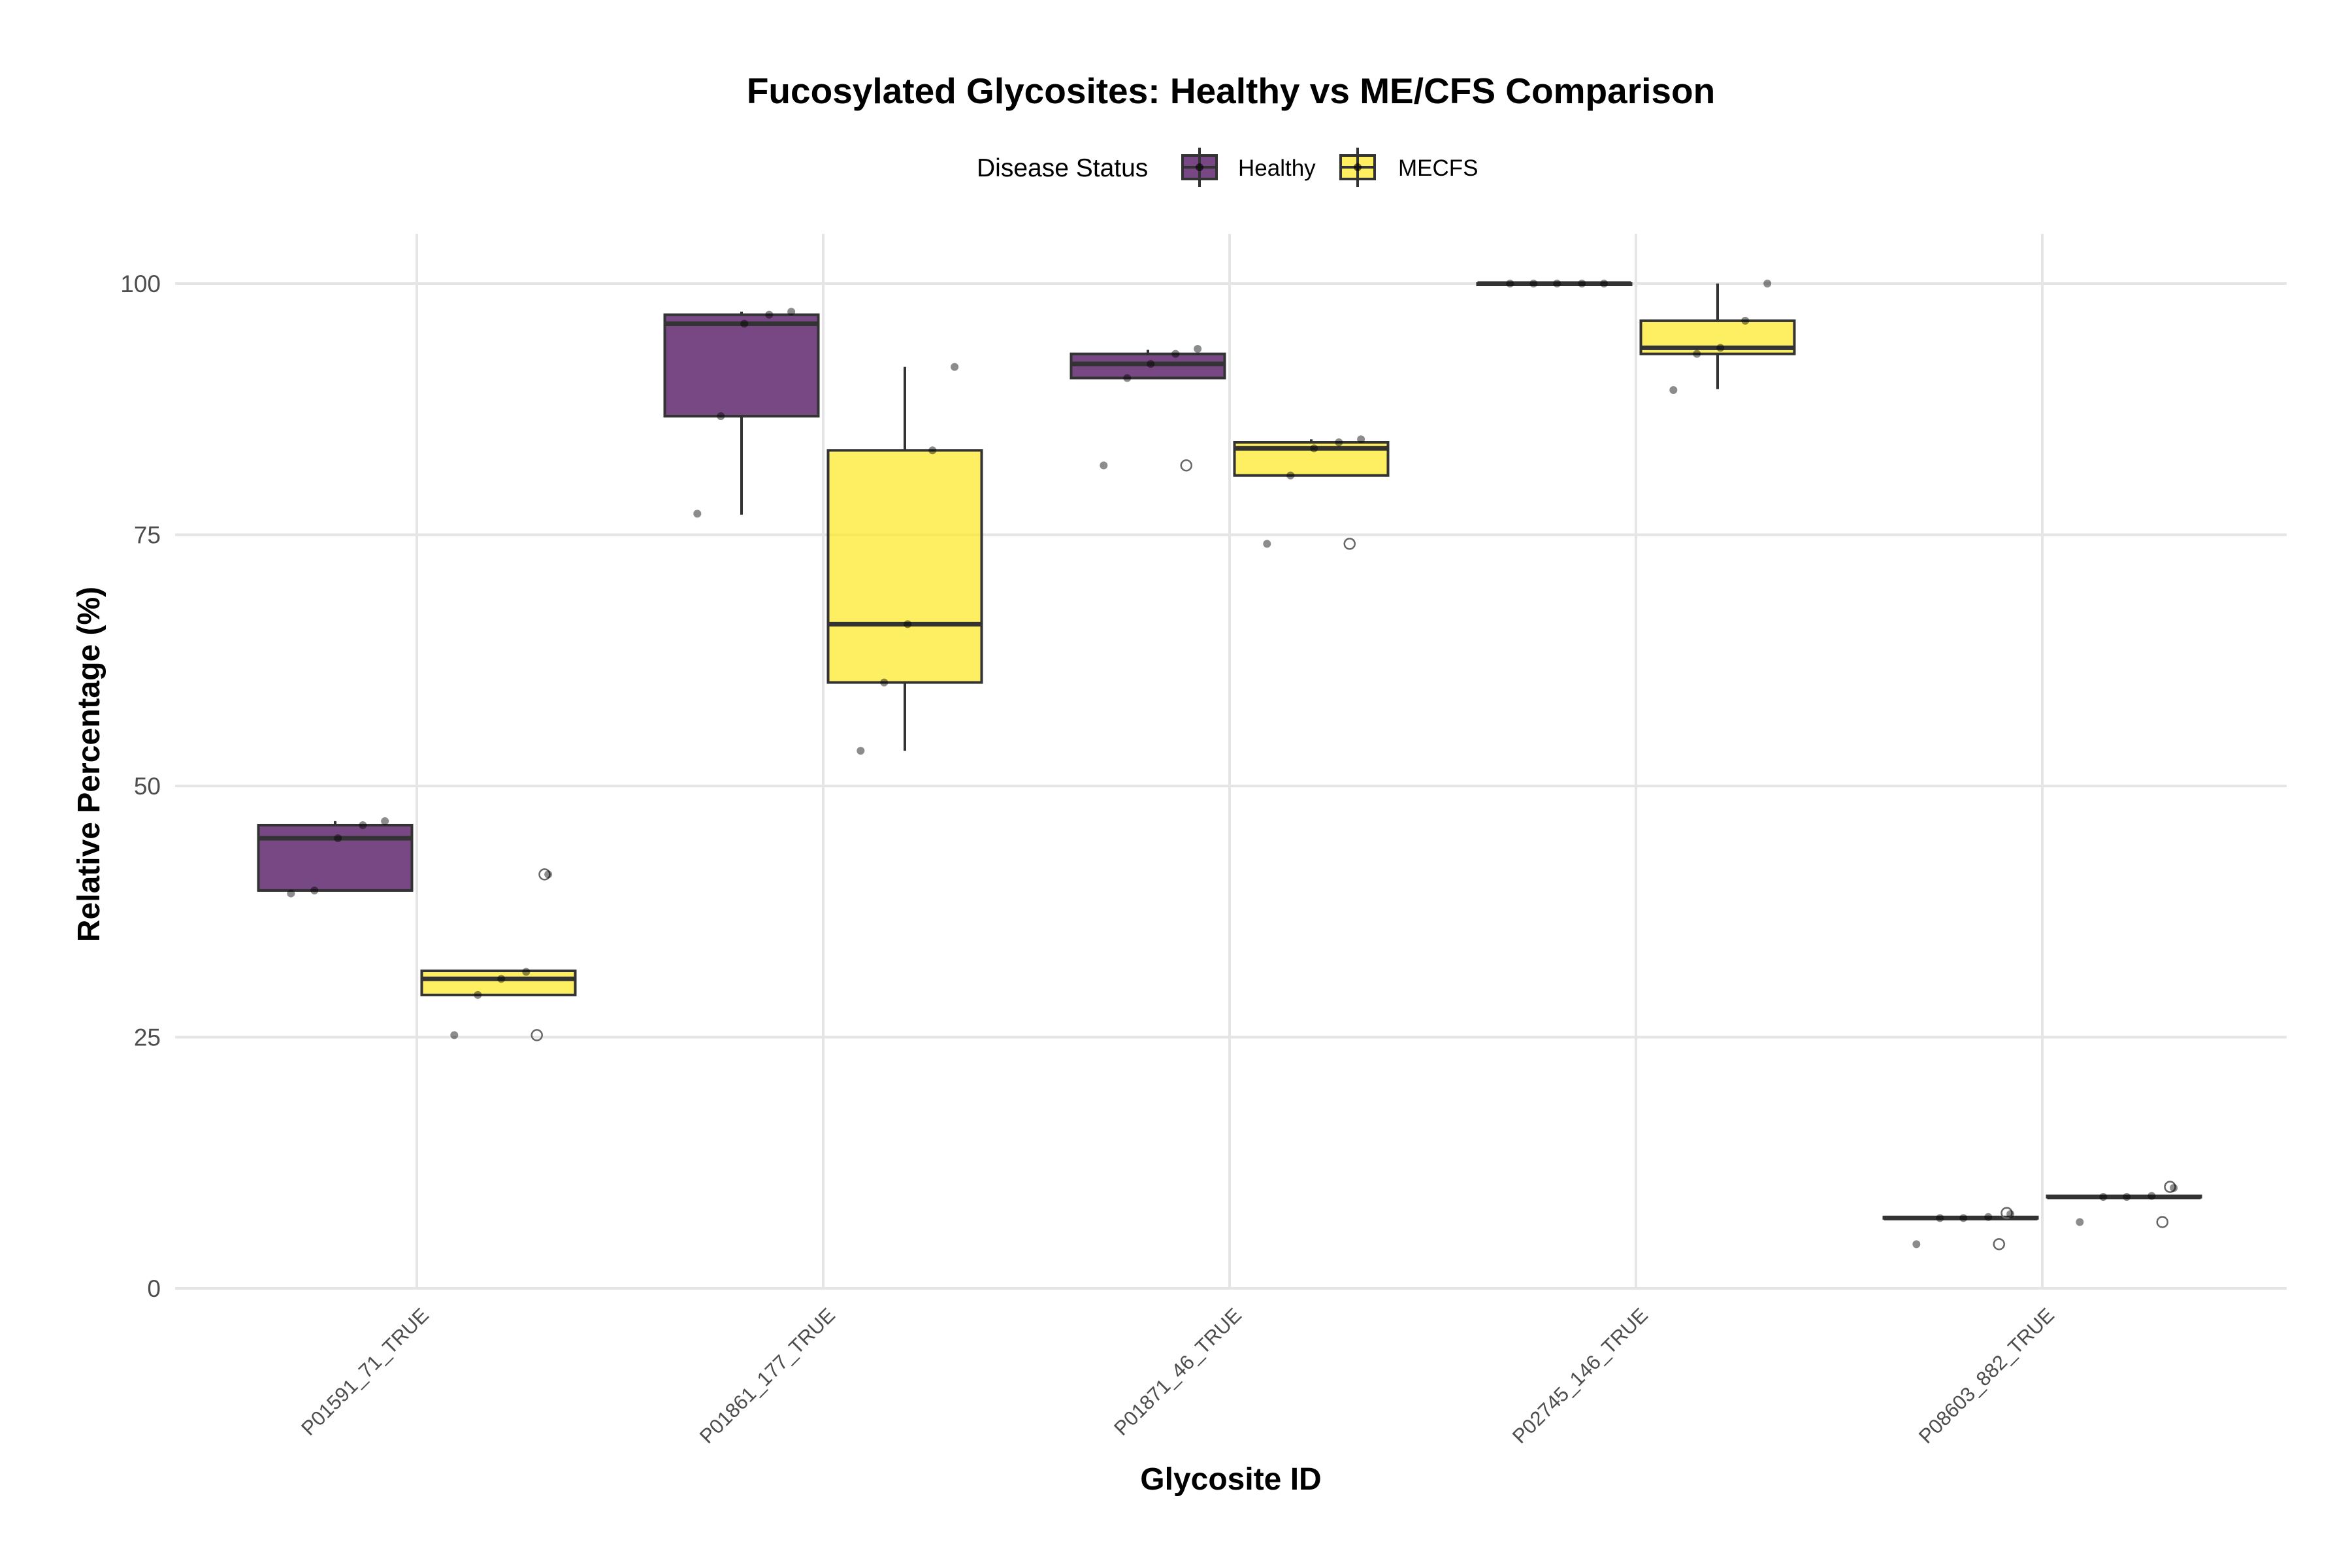 The image size is (2352, 1568). Describe the element at coordinates (1227, 167) in the screenshot. I see `legend: Disease Status Healthy MECFS` at that location.